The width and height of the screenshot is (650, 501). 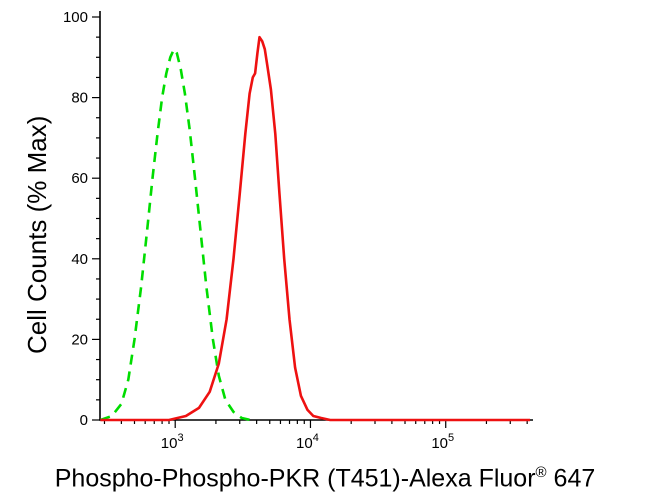 I want to click on x-tick-label: 10³, so click(x=172, y=442).